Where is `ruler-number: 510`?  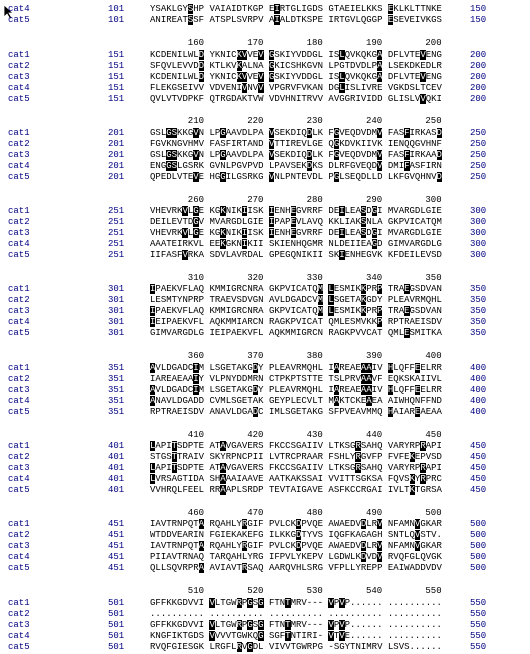 ruler-number: 510 is located at coordinates (195, 591).